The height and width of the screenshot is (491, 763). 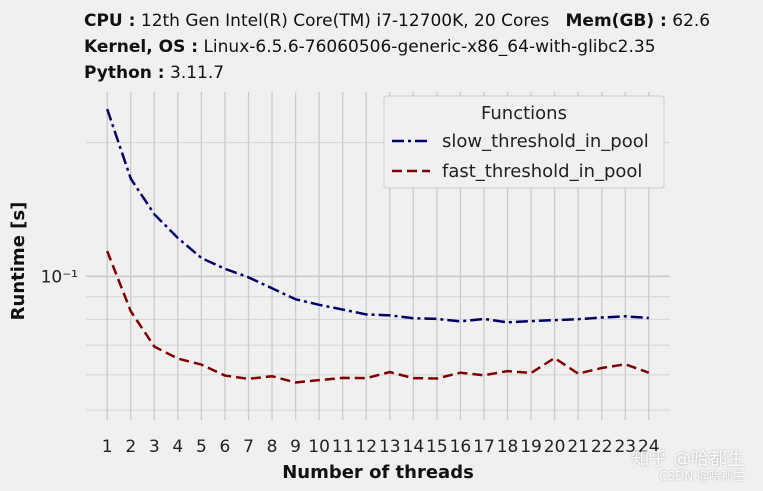 I want to click on legend-label-slow: slow_threshold_in_pool, so click(x=545, y=141).